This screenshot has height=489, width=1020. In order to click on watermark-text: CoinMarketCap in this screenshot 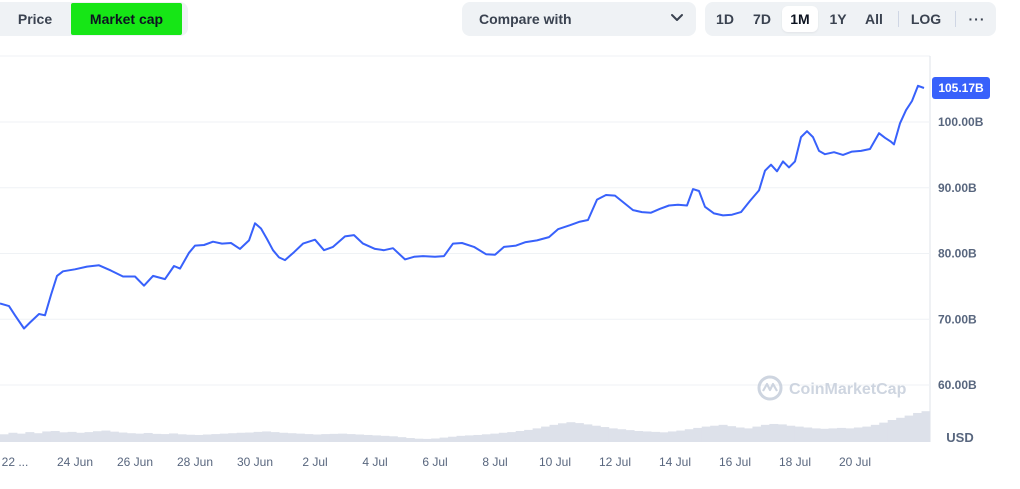, I will do `click(848, 389)`.